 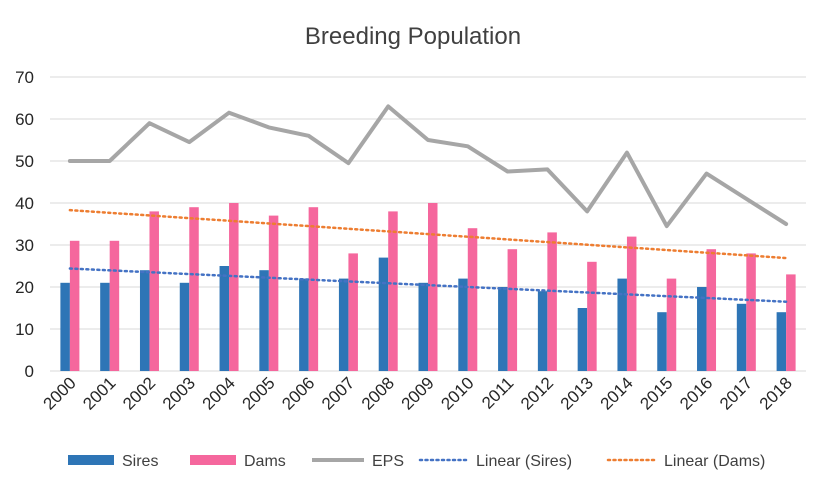 I want to click on y-tick-label: 20, so click(x=24, y=287).